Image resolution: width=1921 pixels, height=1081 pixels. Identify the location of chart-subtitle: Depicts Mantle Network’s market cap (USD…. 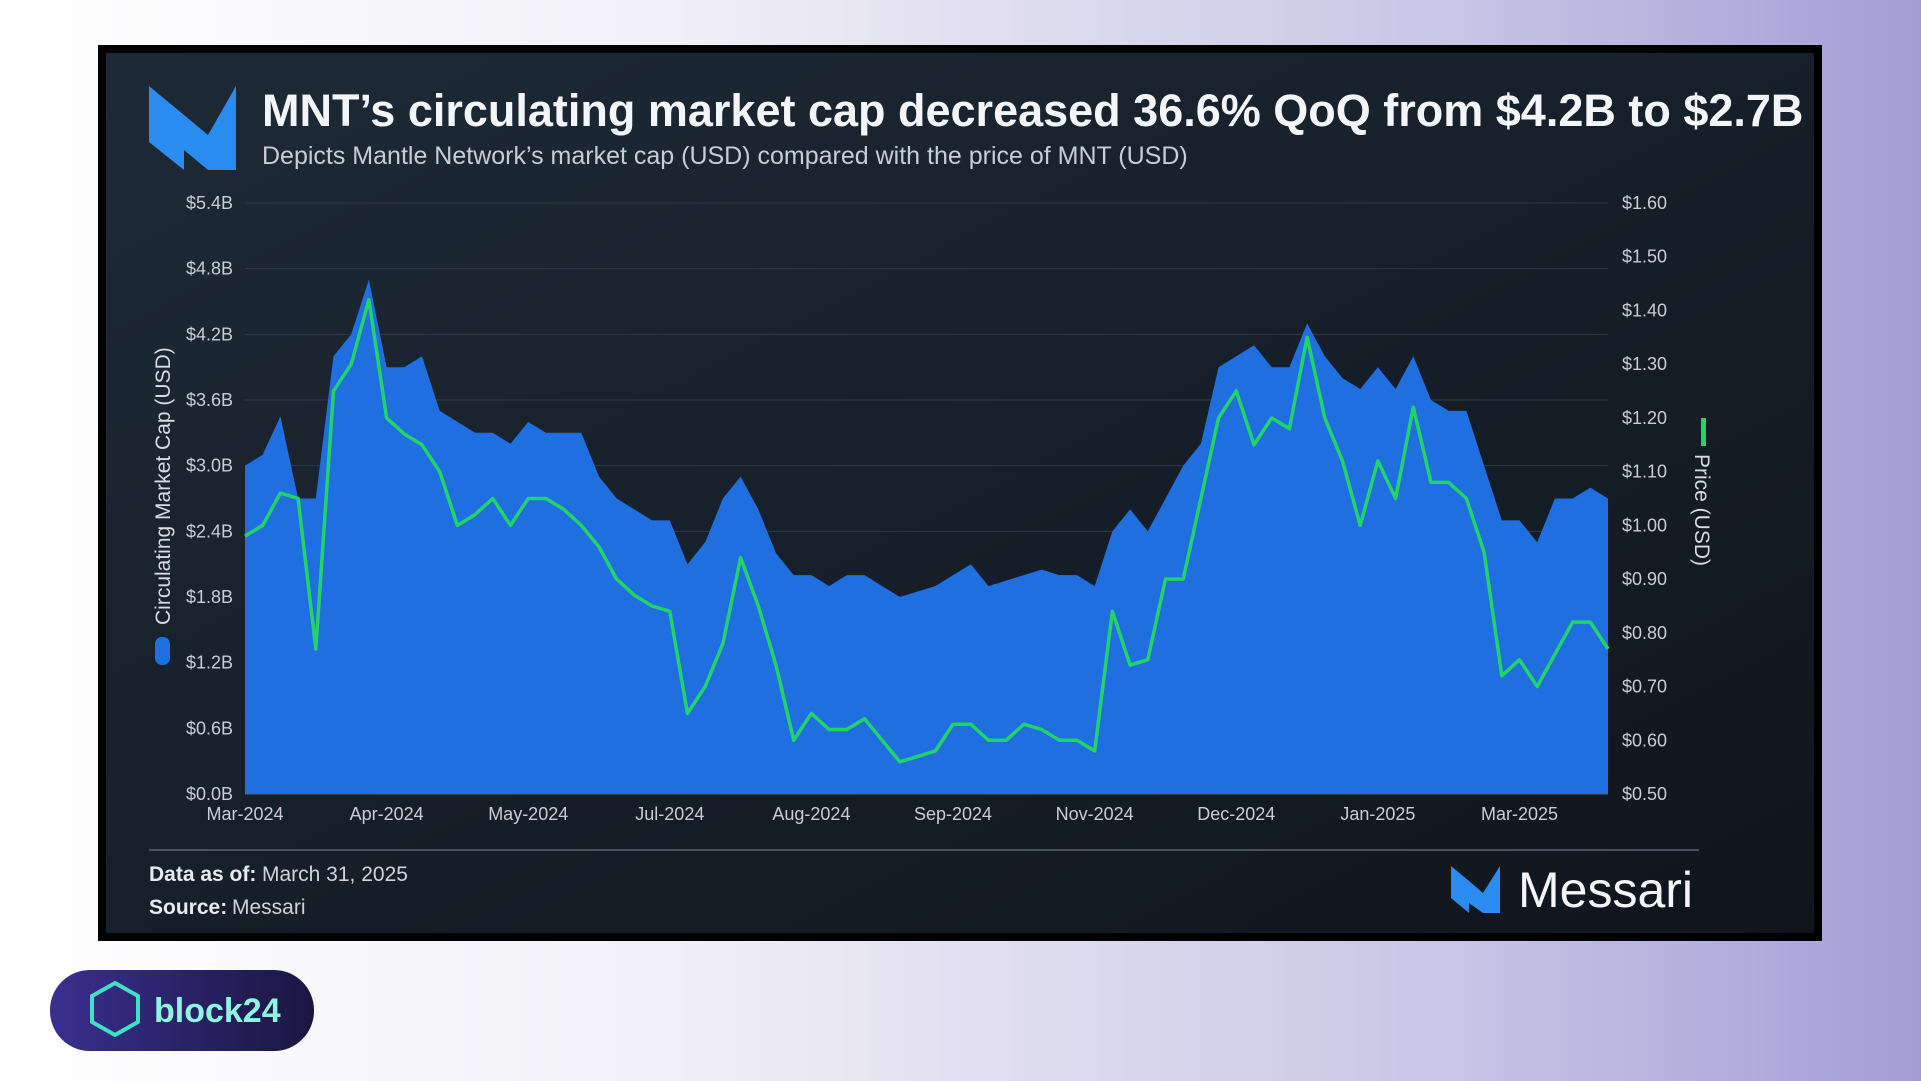
(725, 156).